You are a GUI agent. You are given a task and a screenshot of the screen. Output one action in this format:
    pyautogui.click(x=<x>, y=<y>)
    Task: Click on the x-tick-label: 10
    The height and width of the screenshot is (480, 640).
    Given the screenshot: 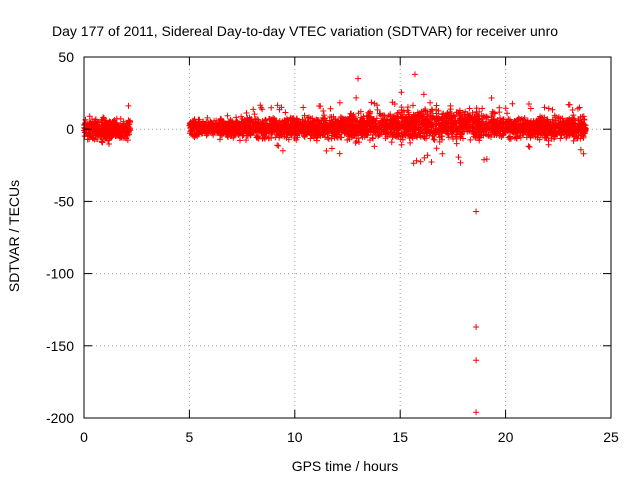 What is the action you would take?
    pyautogui.click(x=295, y=437)
    